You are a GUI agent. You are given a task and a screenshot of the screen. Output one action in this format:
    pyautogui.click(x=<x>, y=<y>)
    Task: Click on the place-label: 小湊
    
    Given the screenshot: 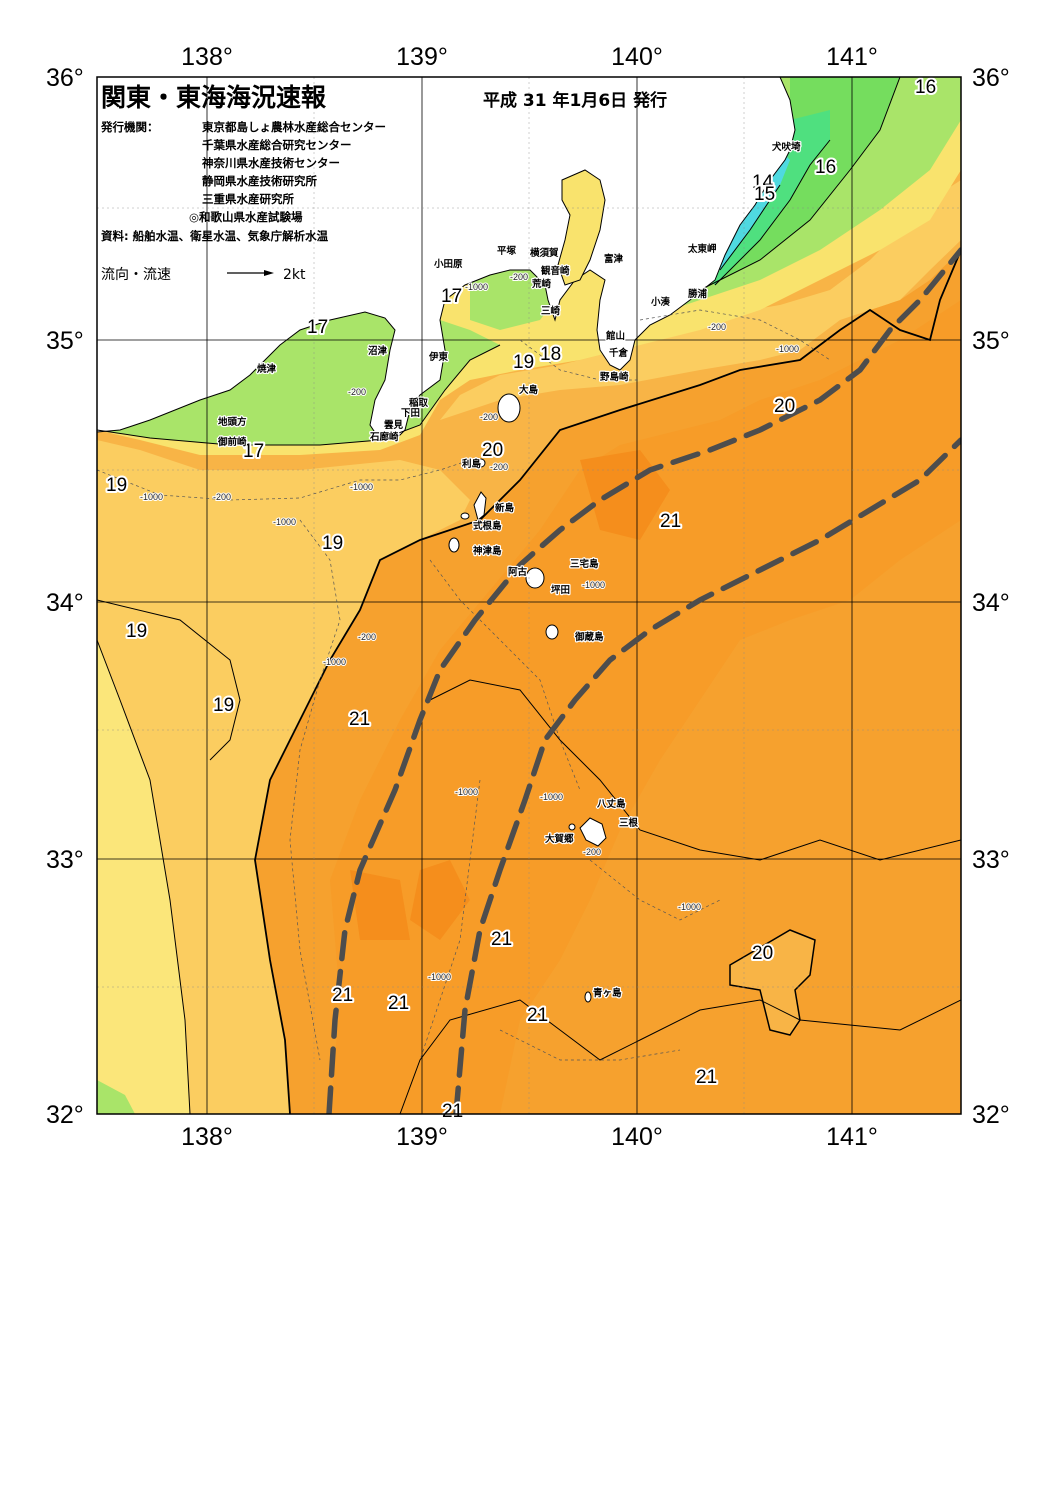 What is the action you would take?
    pyautogui.click(x=660, y=302)
    